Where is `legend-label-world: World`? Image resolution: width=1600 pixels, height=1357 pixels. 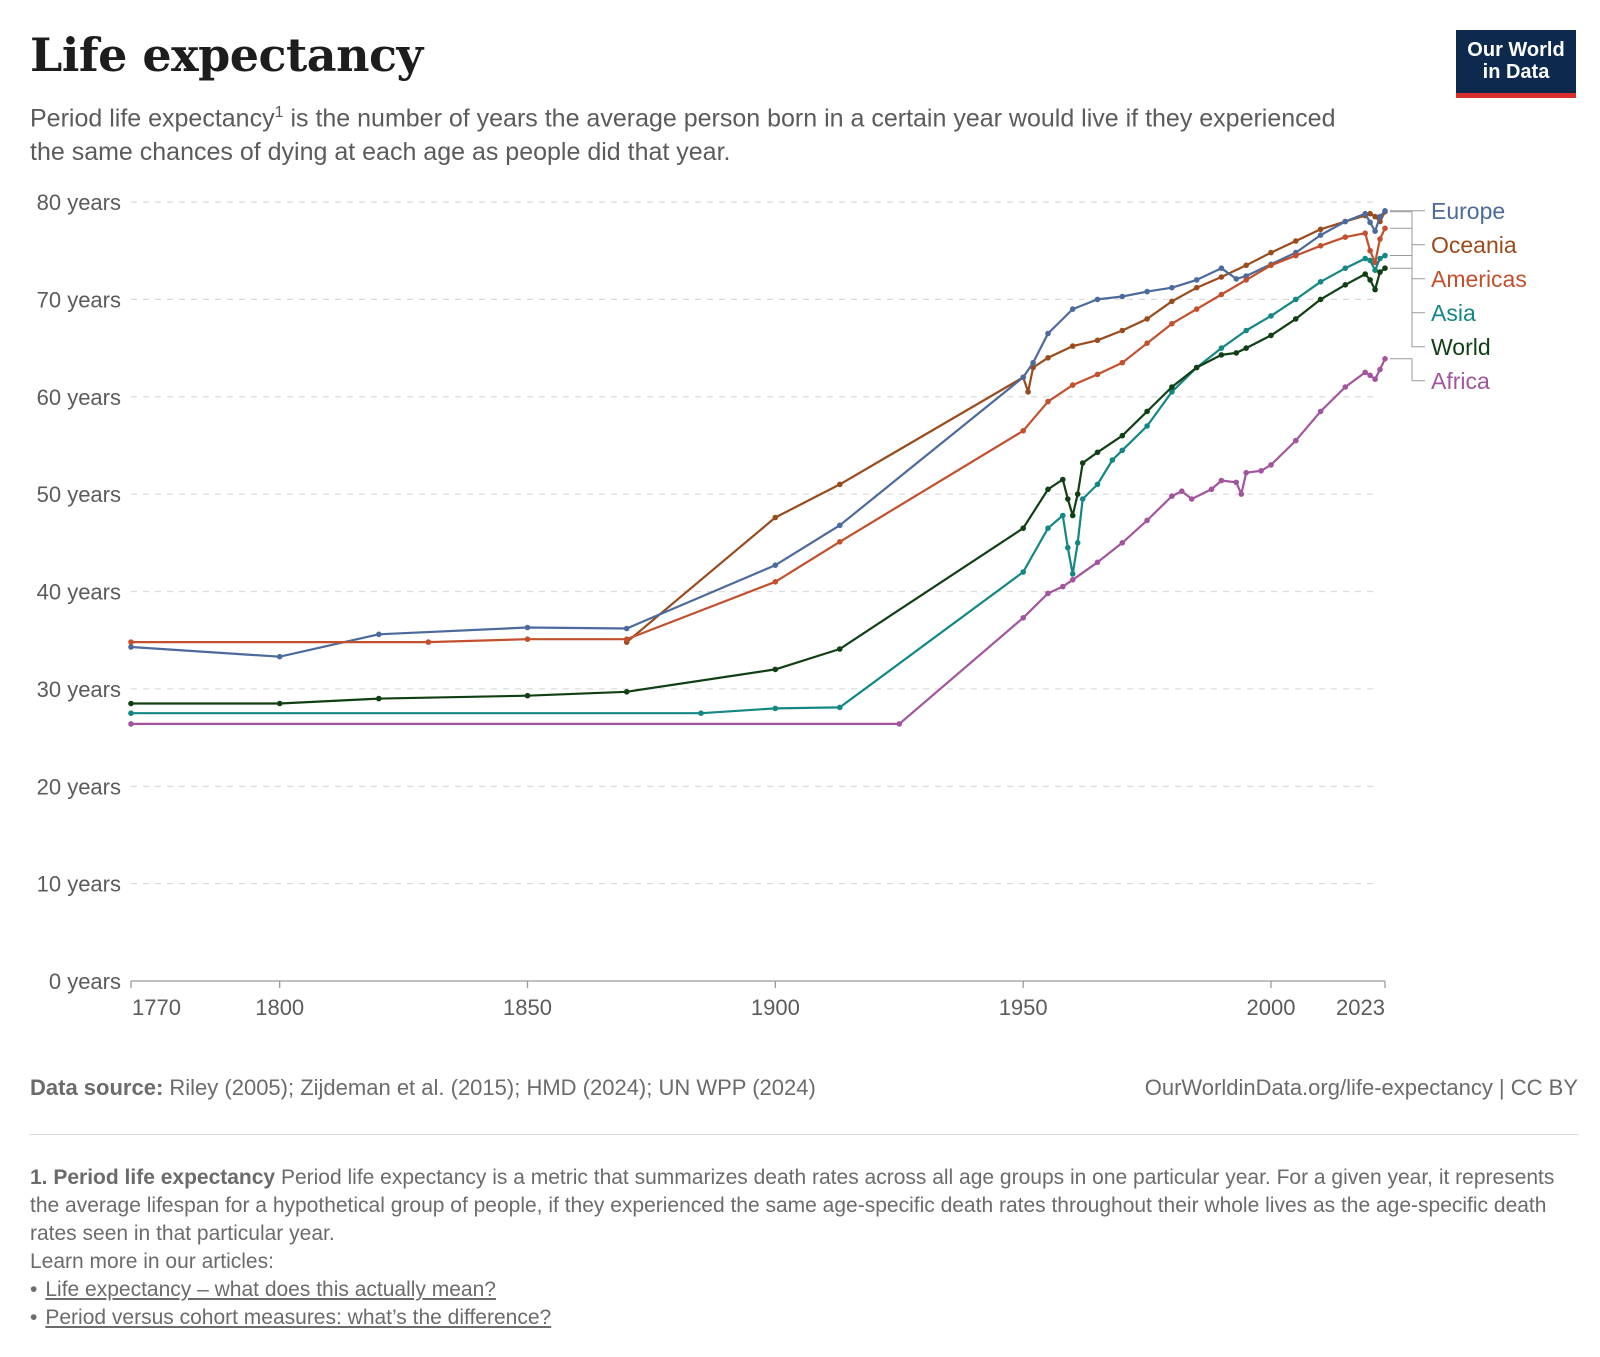 legend-label-world: World is located at coordinates (1461, 347).